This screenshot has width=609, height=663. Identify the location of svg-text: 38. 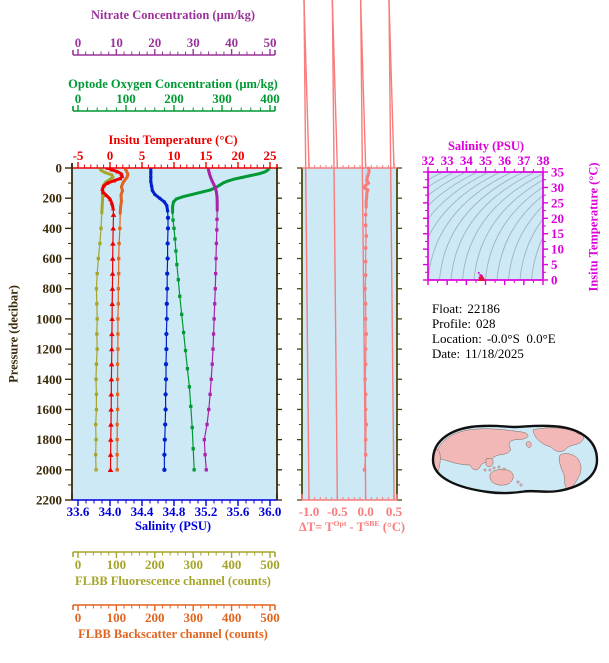
(544, 160).